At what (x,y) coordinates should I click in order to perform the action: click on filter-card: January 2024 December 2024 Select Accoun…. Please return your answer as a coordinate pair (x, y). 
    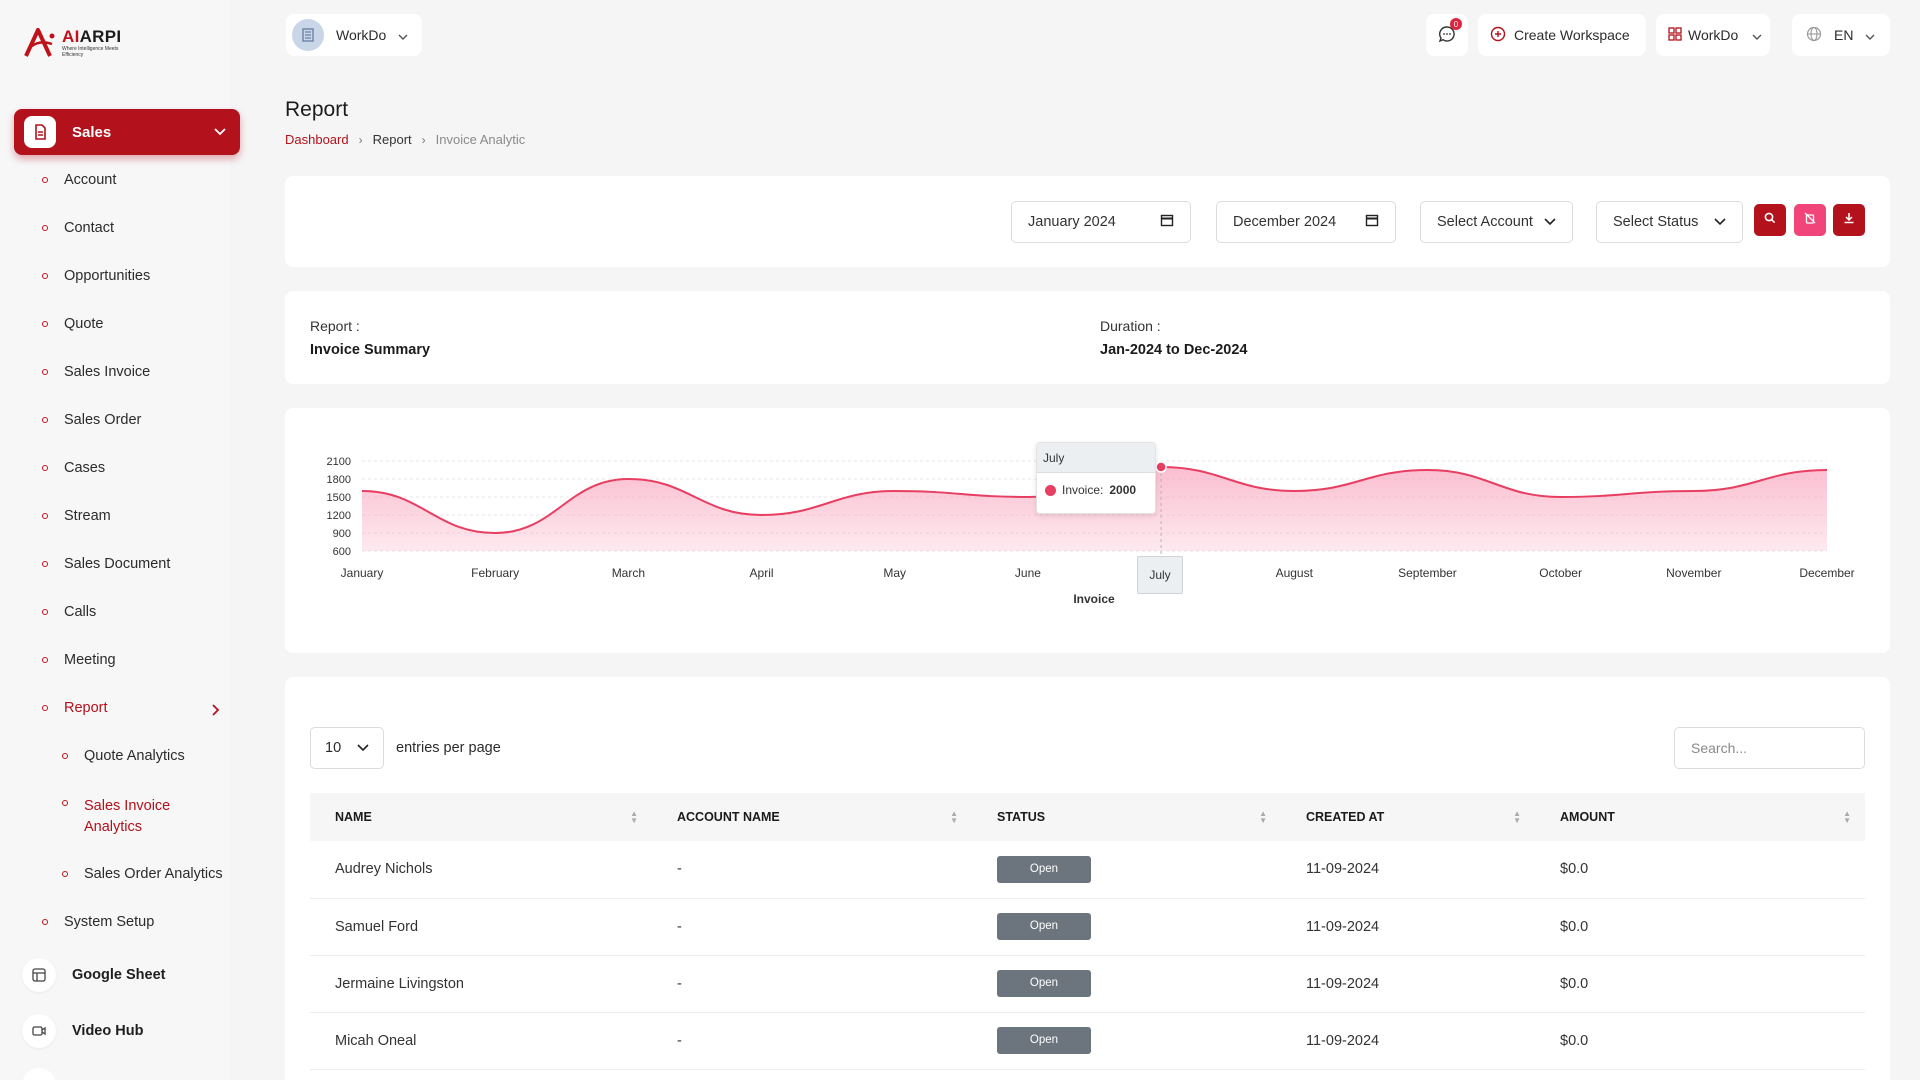
    Looking at the image, I should click on (1087, 221).